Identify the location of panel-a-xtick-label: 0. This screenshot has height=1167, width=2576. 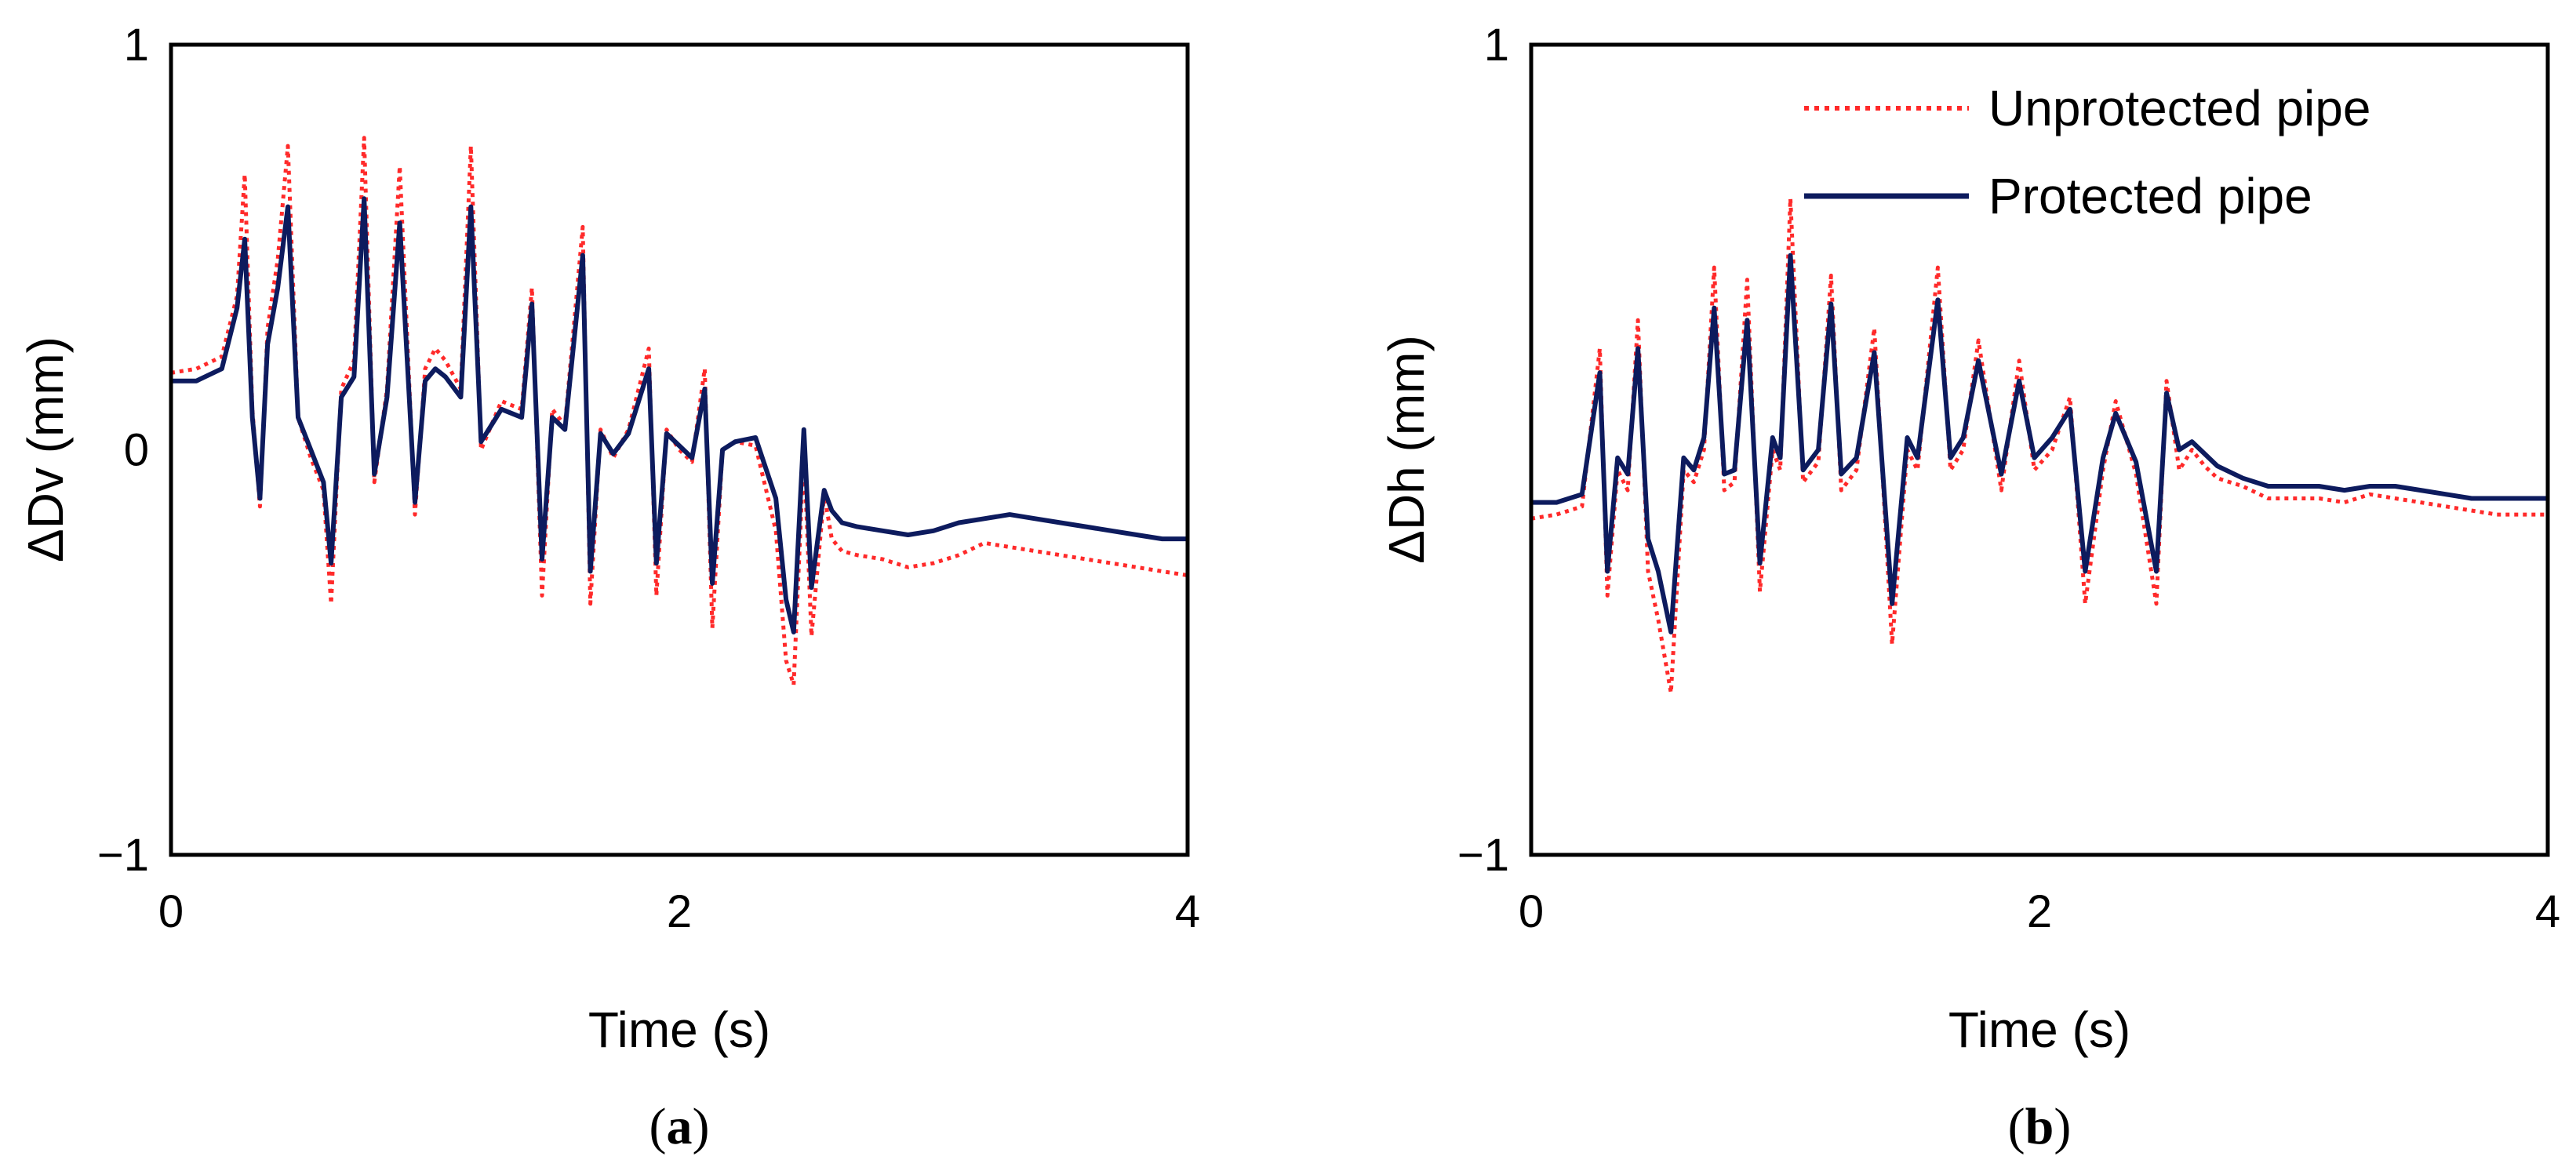
(171, 911).